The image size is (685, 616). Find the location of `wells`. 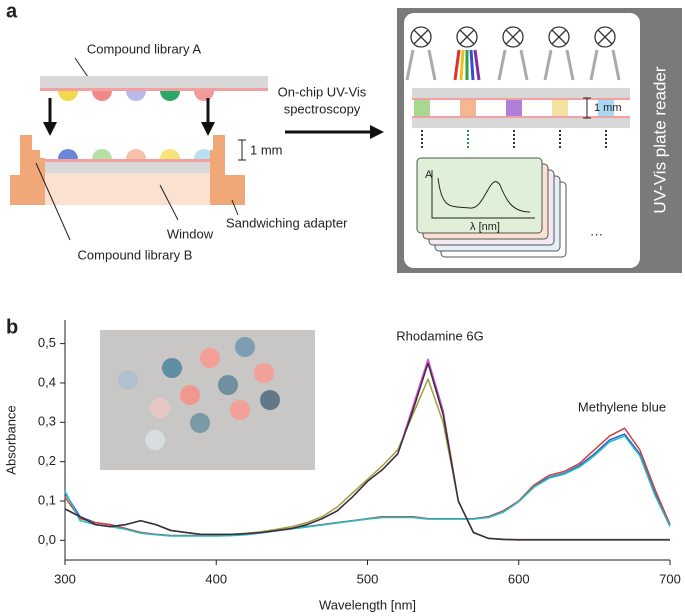

wells is located at coordinates (514, 108).